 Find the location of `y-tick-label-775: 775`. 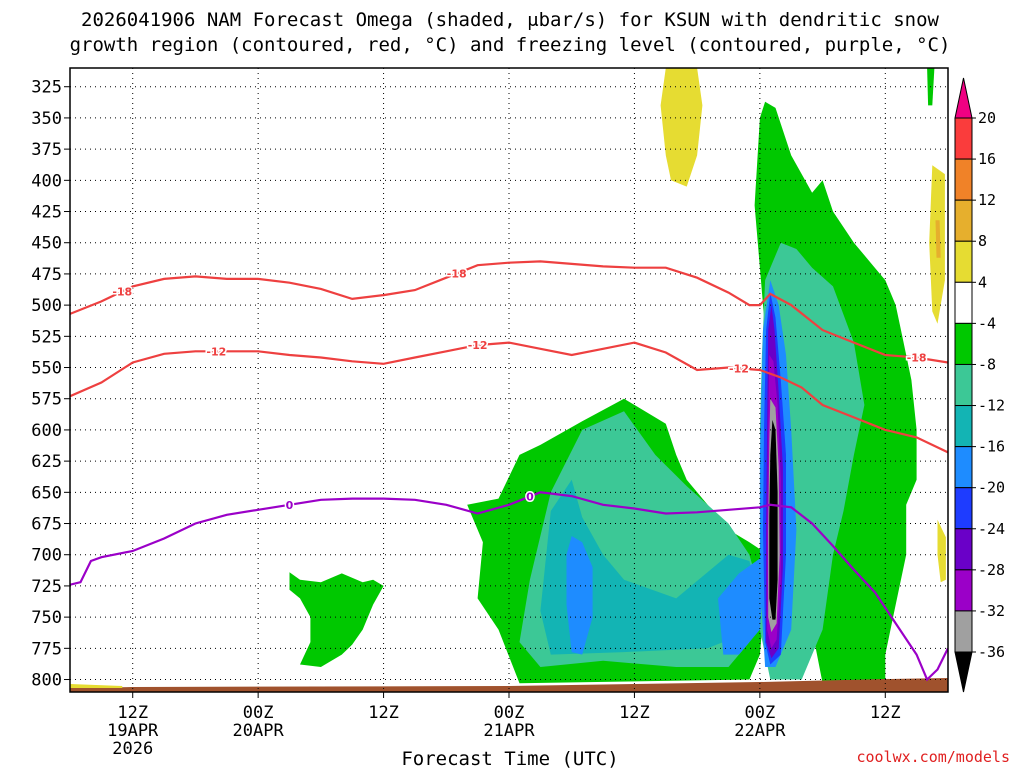

y-tick-label-775: 775 is located at coordinates (46, 649).